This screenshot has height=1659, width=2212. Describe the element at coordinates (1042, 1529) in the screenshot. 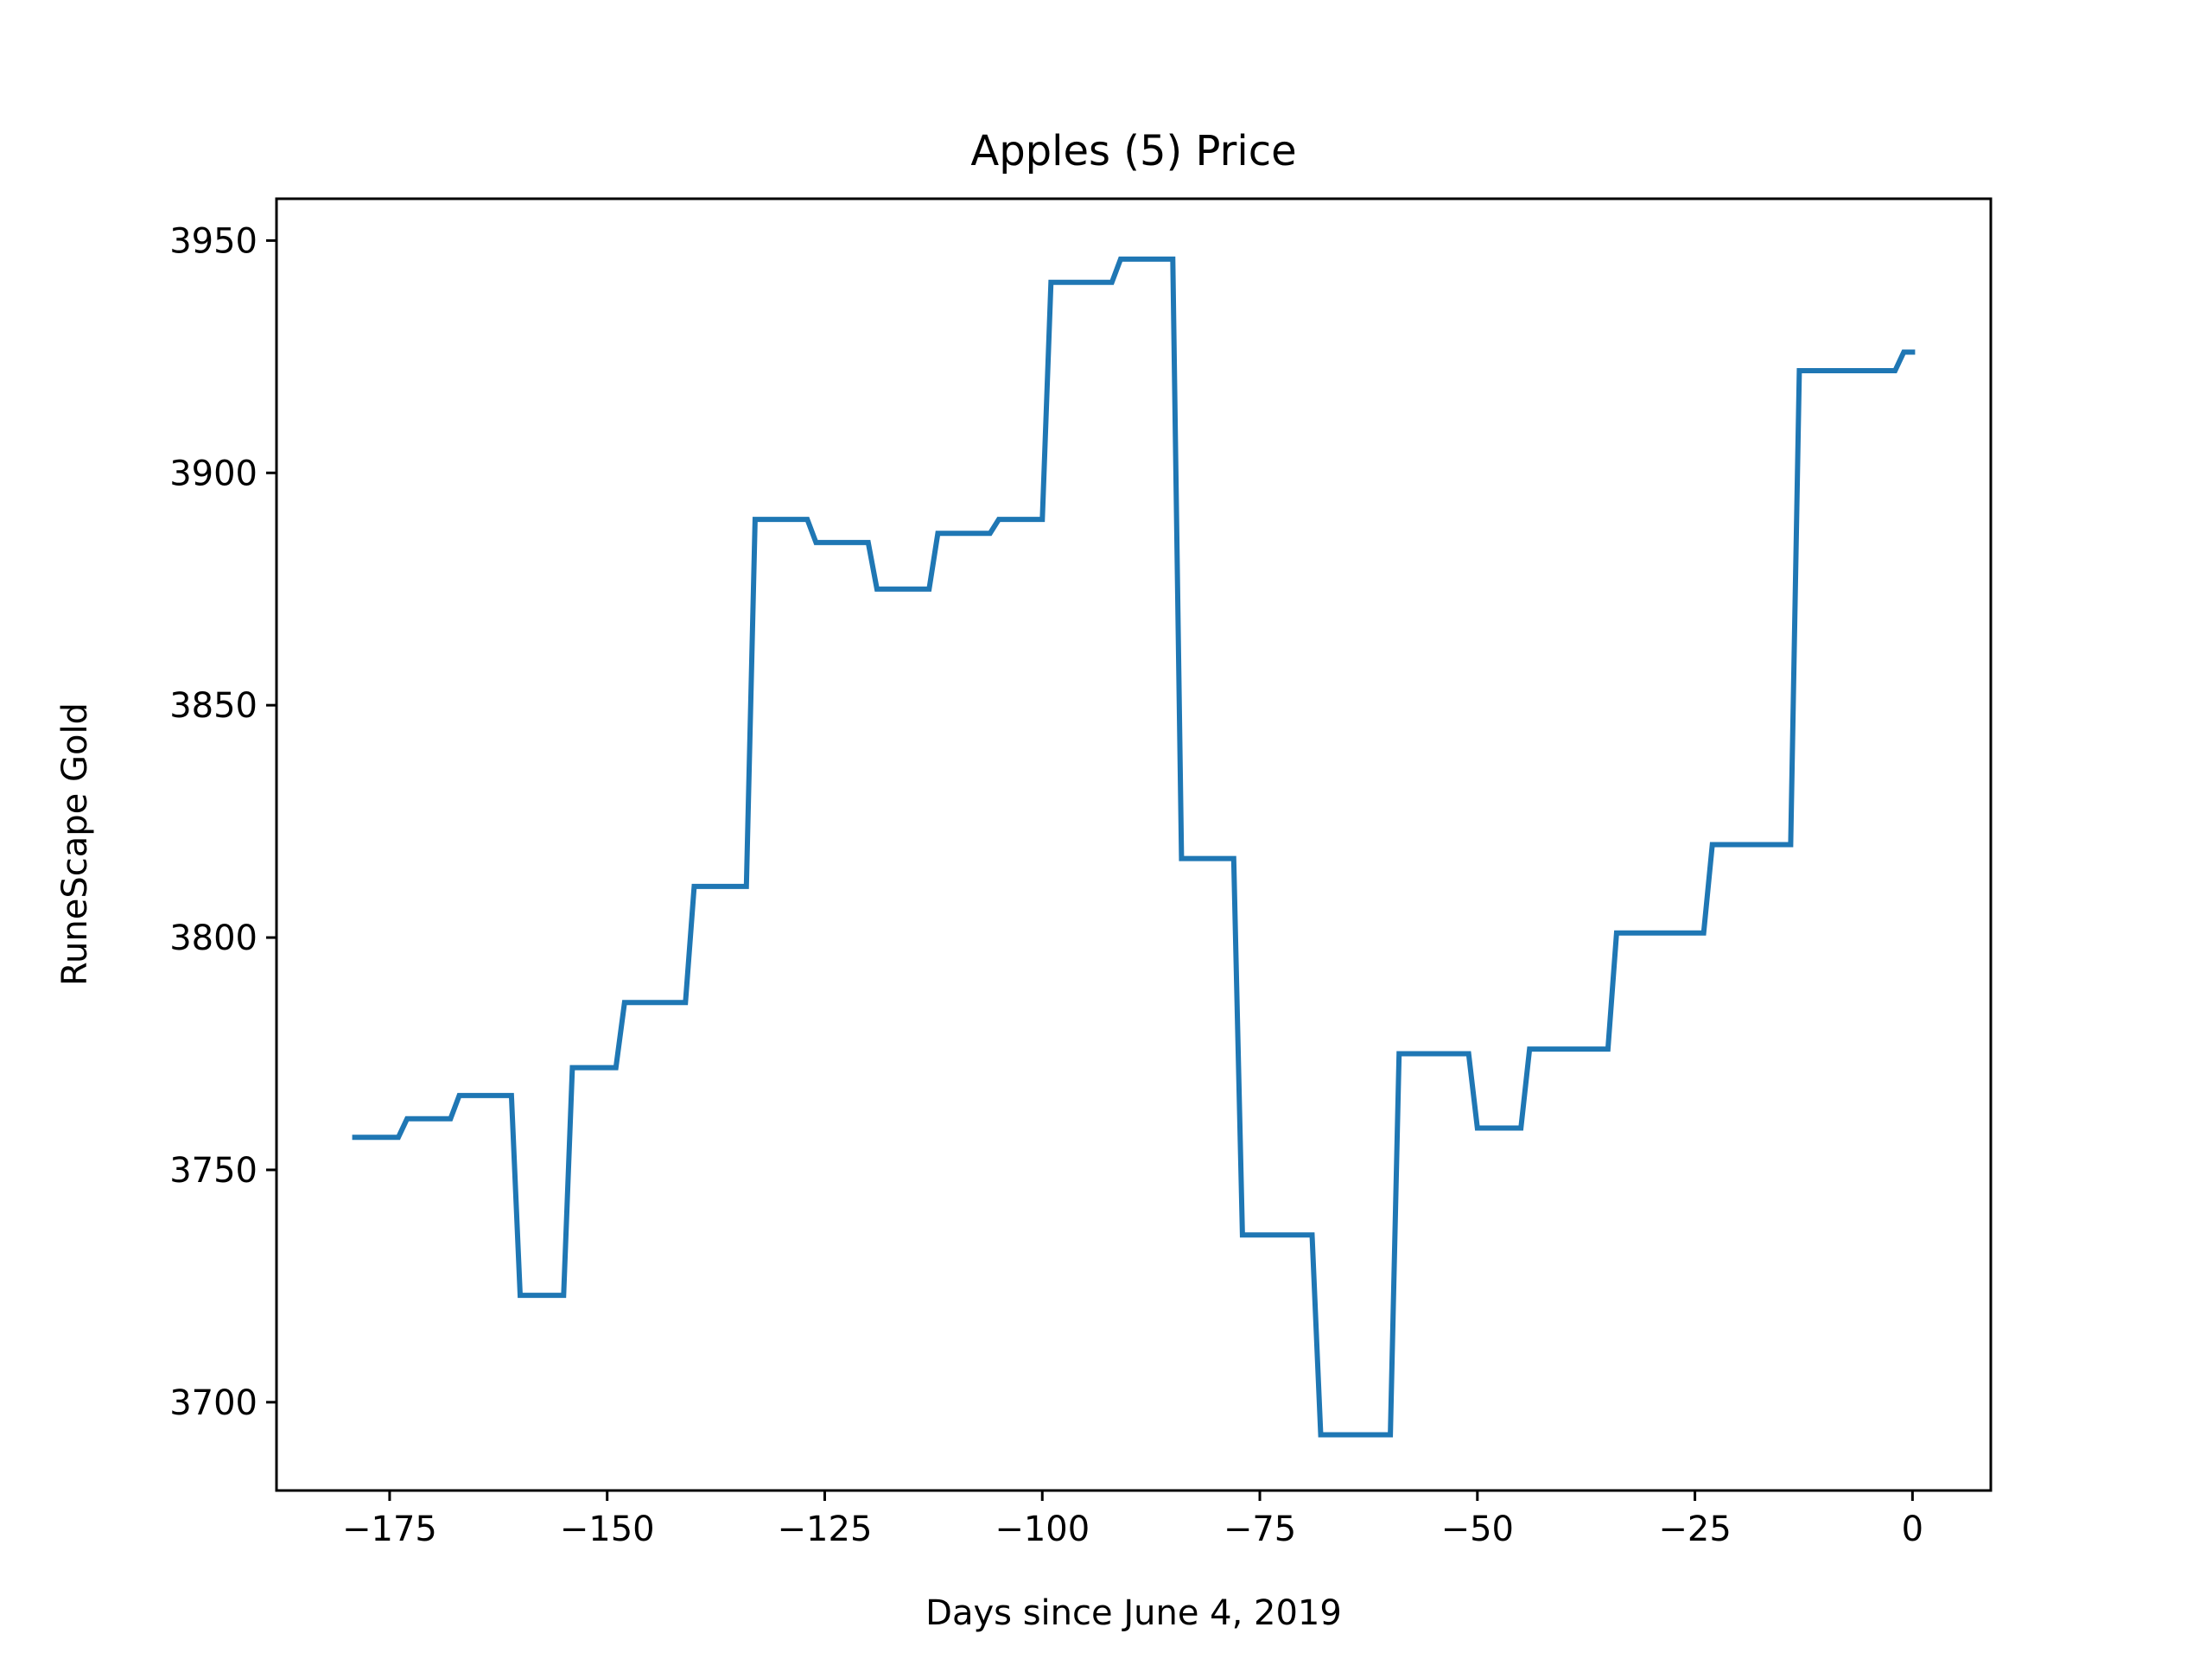

I see `x-tick-label: −100` at that location.